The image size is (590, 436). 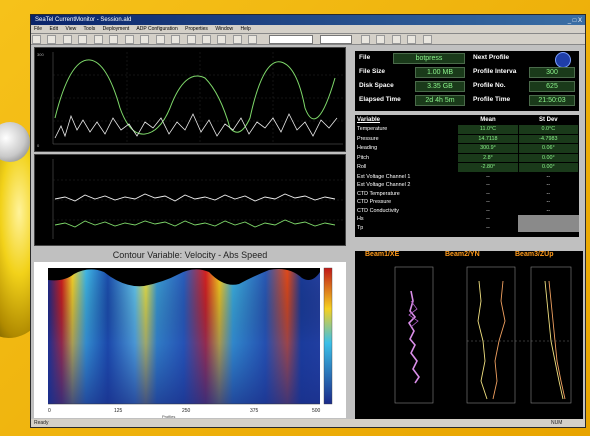 What do you see at coordinates (145, 39) in the screenshot?
I see `zoom-in-icon` at bounding box center [145, 39].